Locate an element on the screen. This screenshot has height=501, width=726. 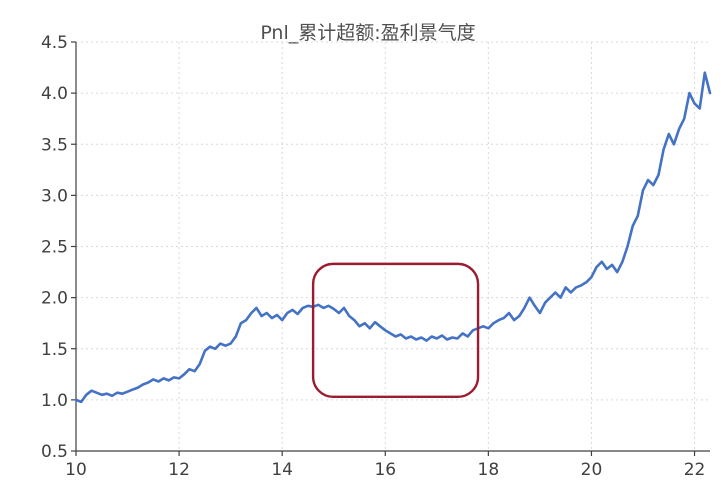
y-tick-label: 1.5 is located at coordinates (54, 350).